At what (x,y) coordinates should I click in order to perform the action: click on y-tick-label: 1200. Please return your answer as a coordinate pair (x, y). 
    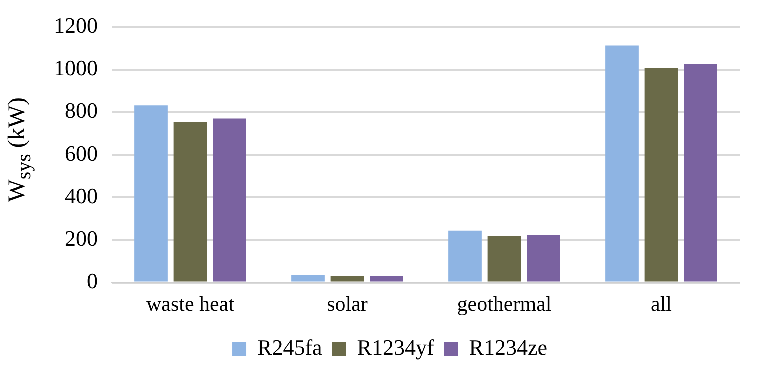
    Looking at the image, I should click on (76, 25).